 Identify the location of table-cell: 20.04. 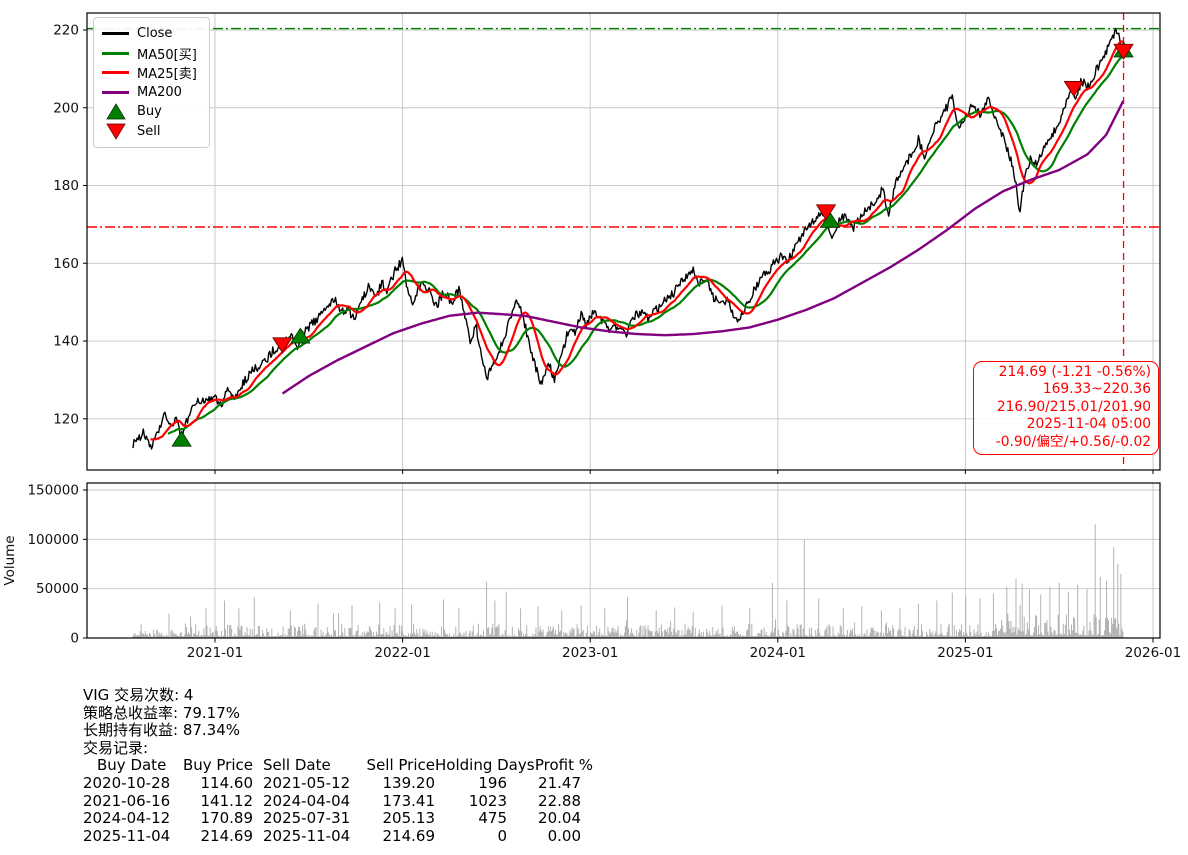
(559, 818).